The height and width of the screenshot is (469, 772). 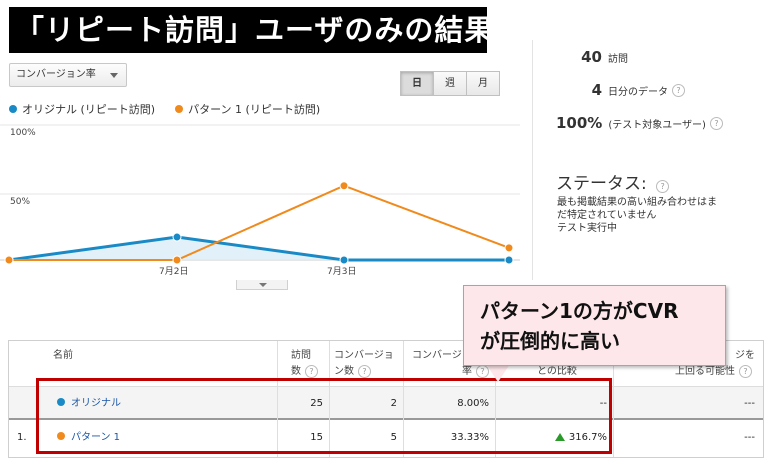 I want to click on conversions-cell: 2, so click(x=393, y=403).